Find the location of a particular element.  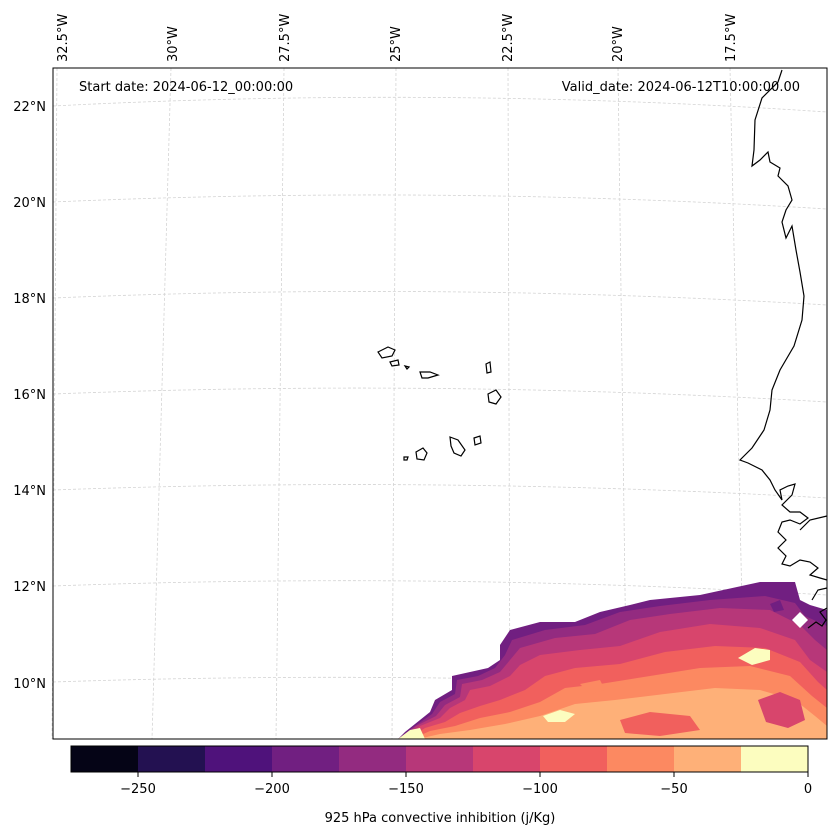

lat-label-22n: 22°N is located at coordinates (29, 107).